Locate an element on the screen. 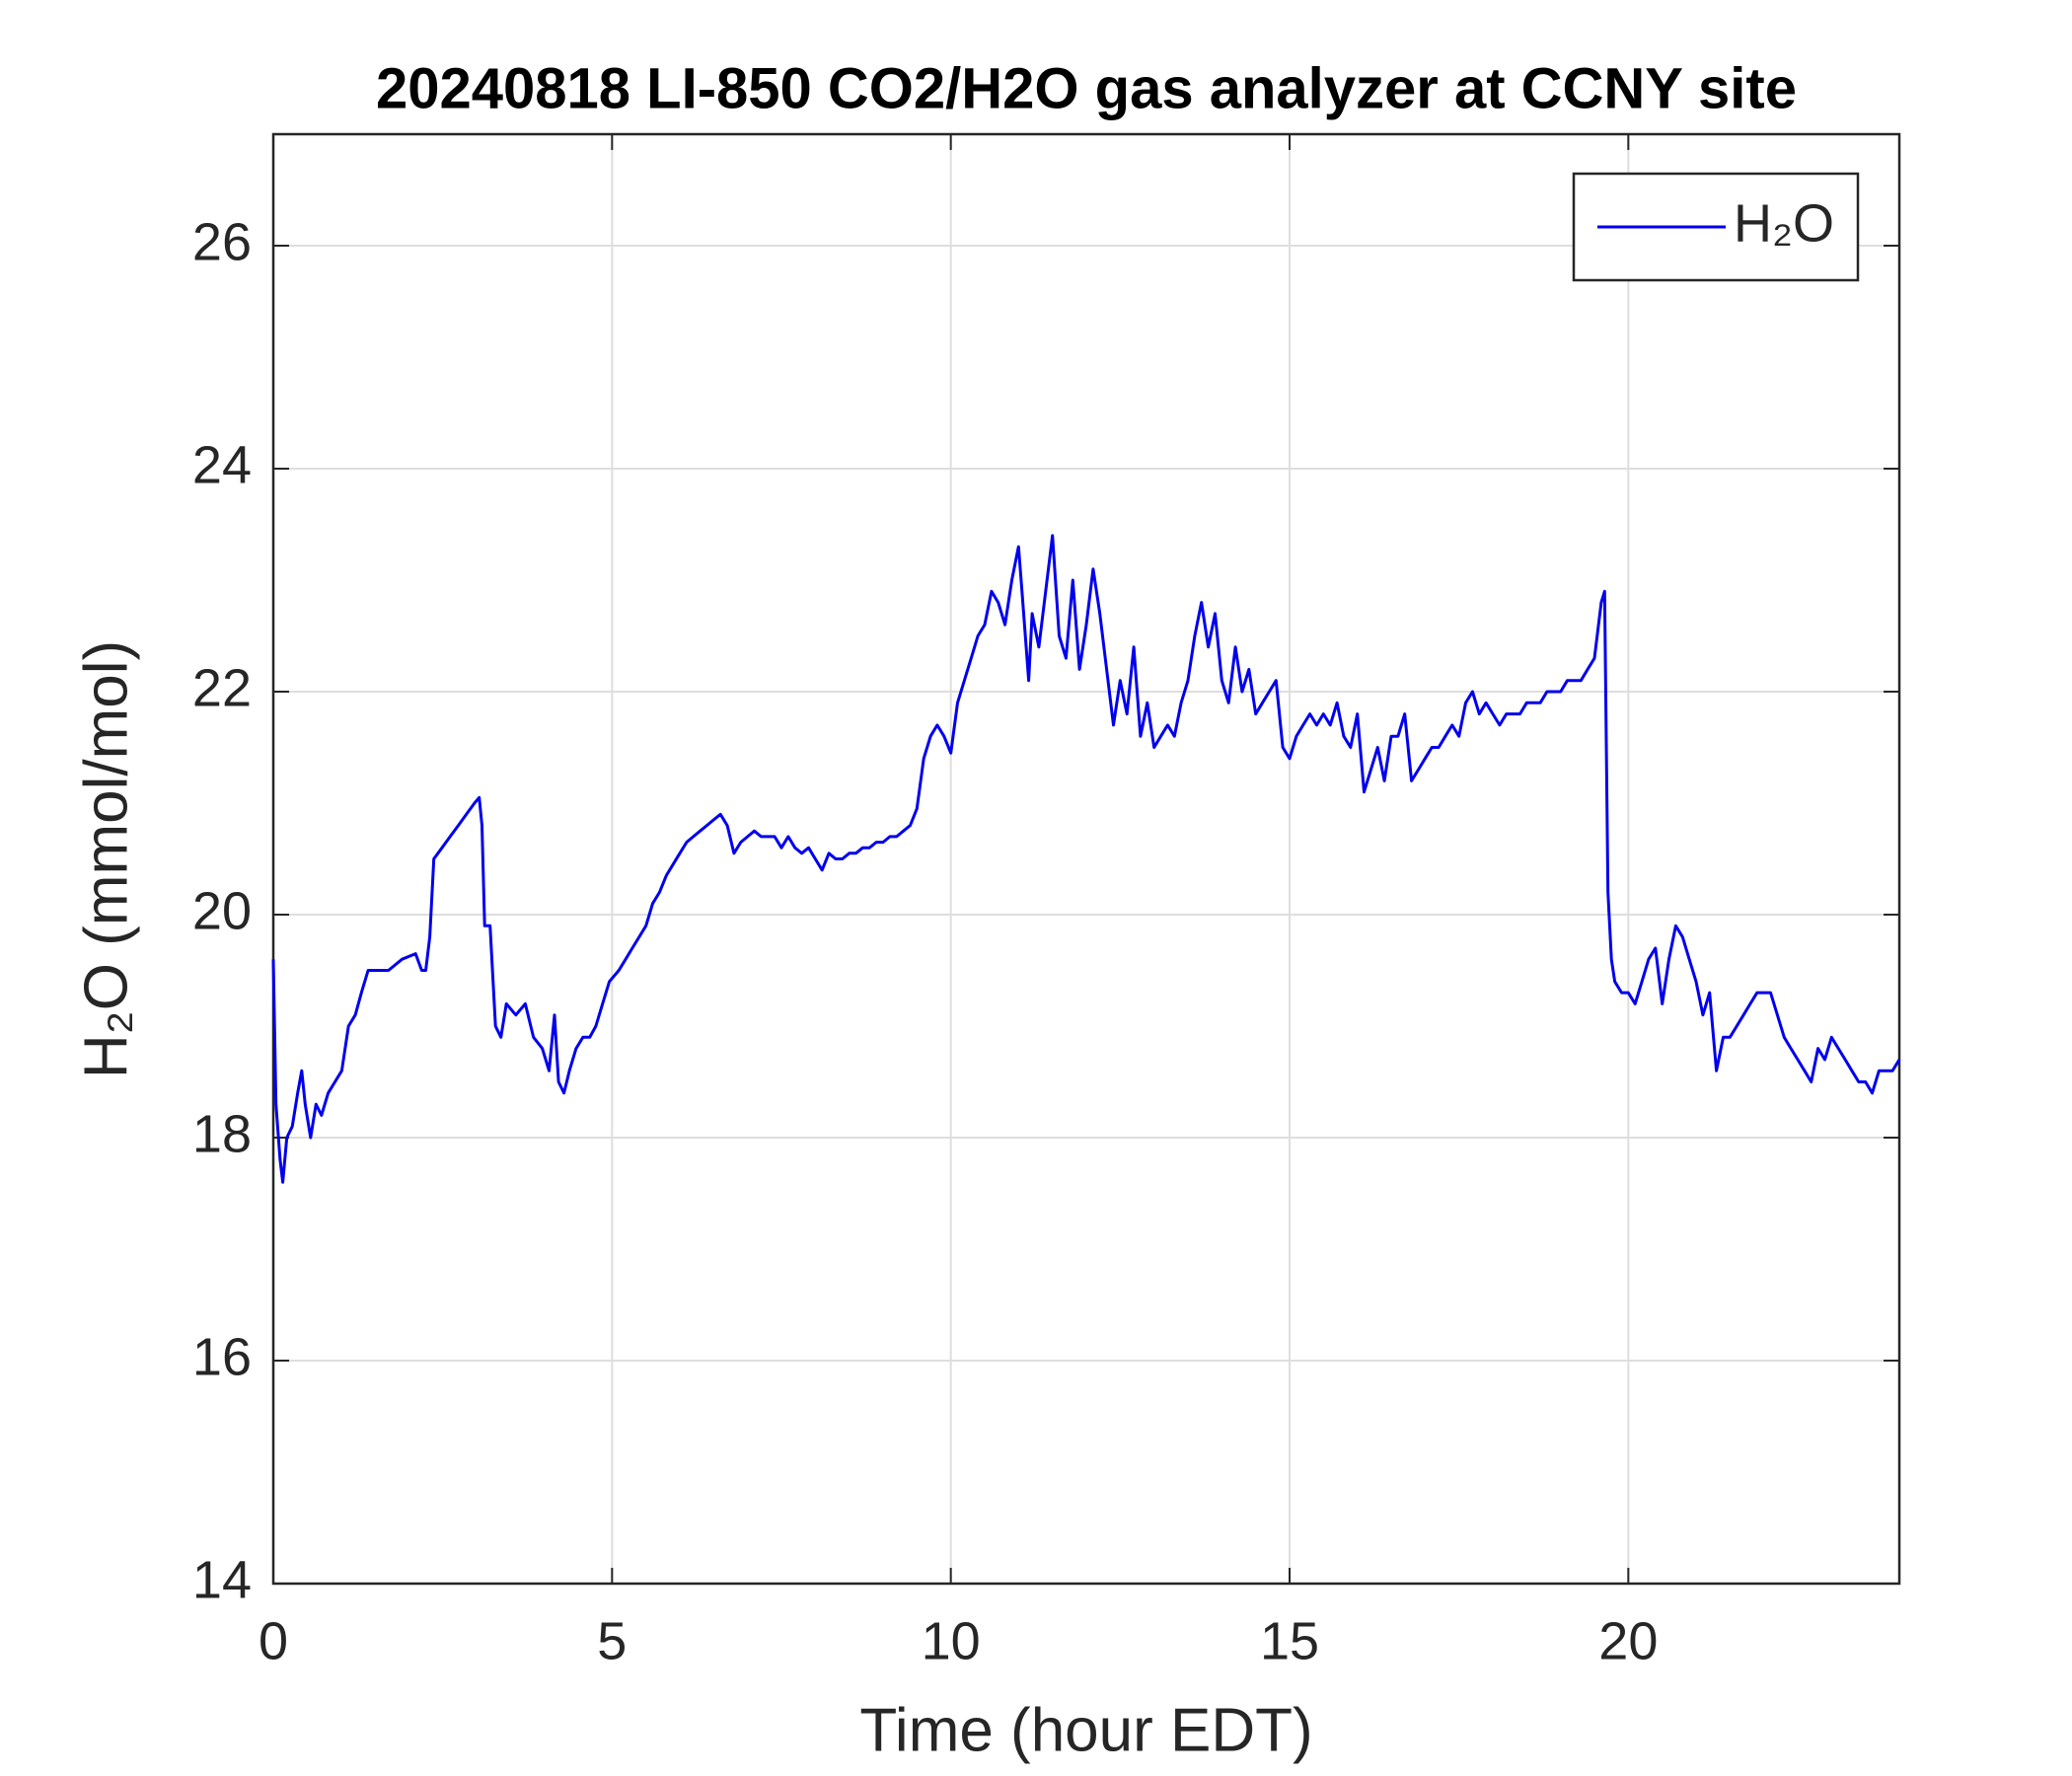 This screenshot has height=1776, width=2072. y-tick-label: 20 is located at coordinates (222, 911).